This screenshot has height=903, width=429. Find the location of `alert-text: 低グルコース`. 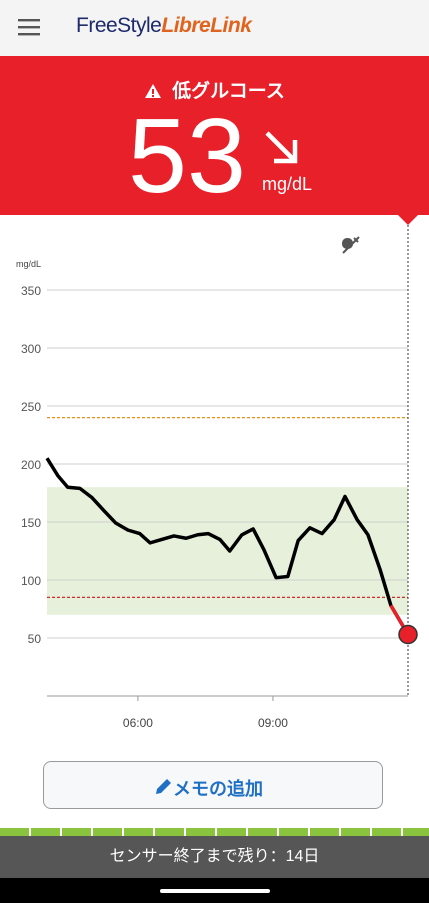

alert-text: 低グルコース is located at coordinates (228, 91).